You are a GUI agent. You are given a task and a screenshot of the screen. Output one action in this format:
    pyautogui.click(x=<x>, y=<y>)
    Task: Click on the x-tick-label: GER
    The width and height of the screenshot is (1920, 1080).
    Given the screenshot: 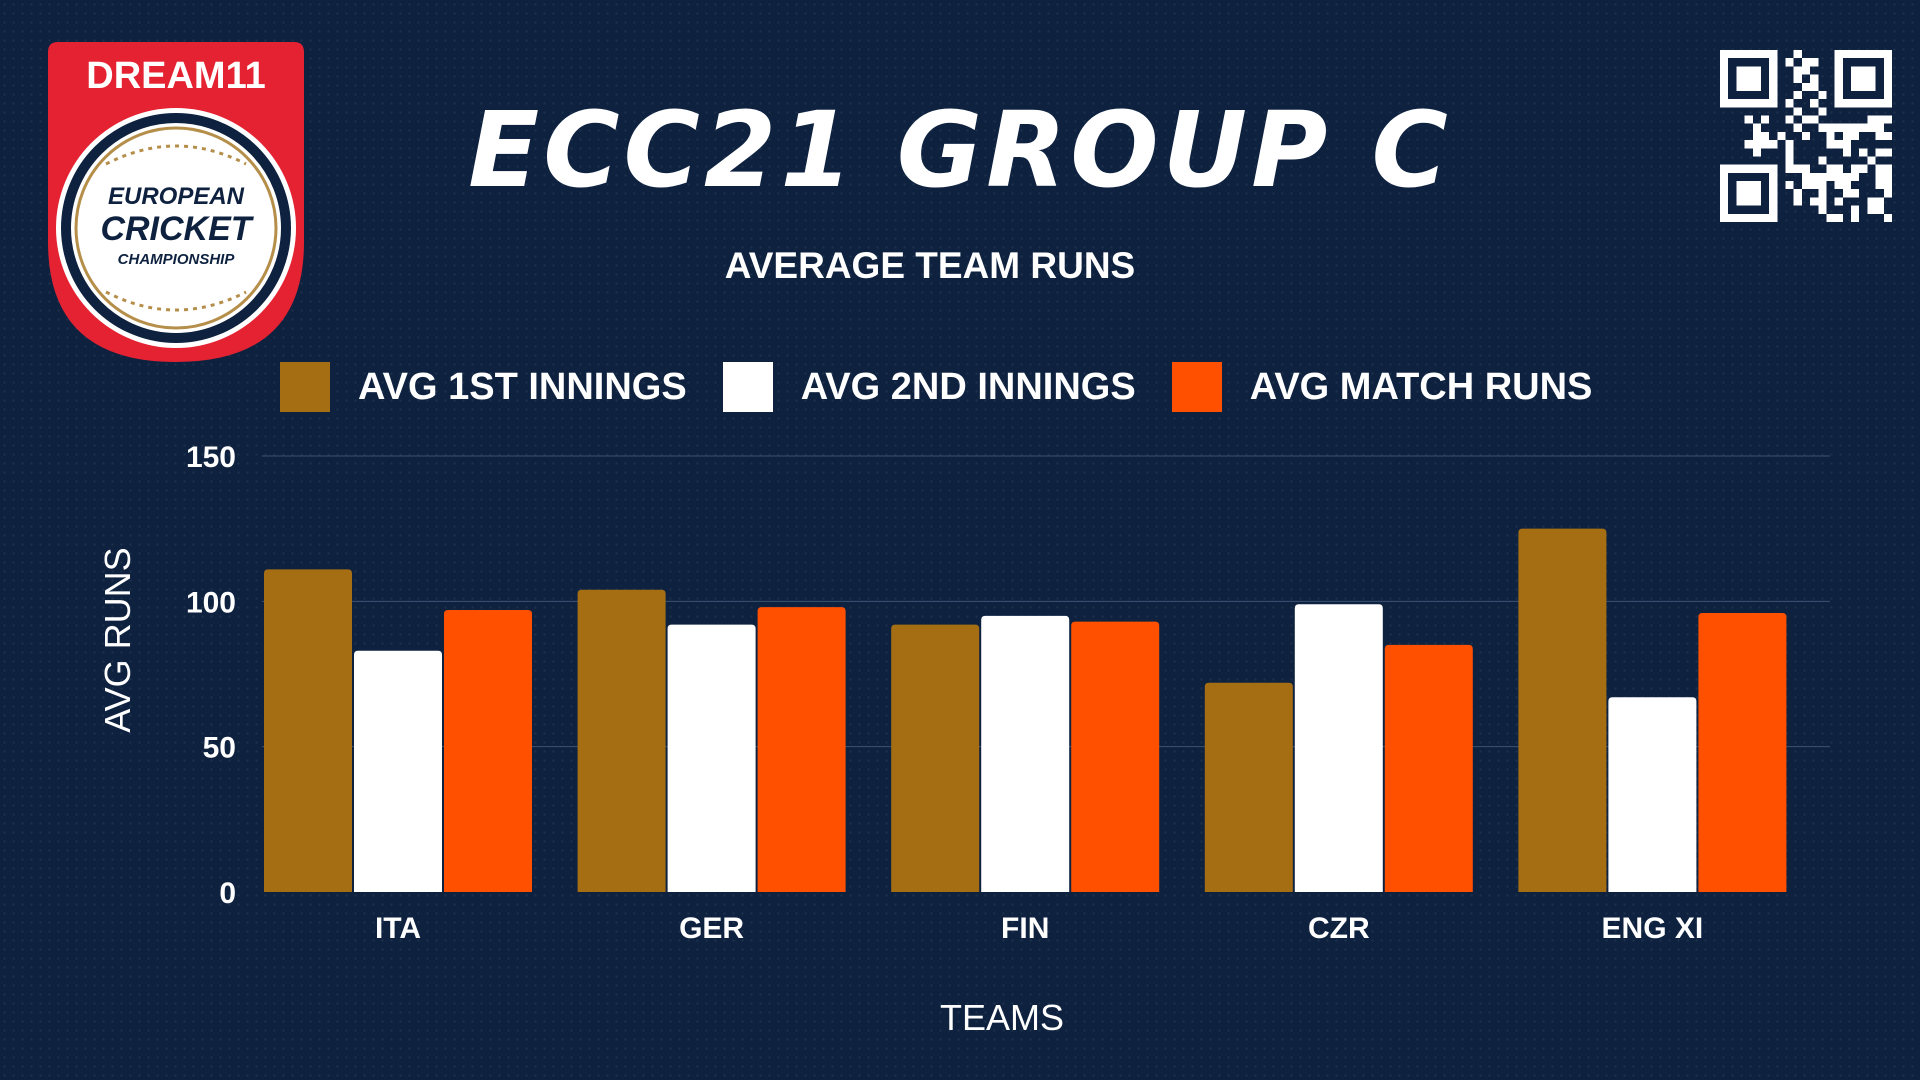 What is the action you would take?
    pyautogui.click(x=711, y=928)
    